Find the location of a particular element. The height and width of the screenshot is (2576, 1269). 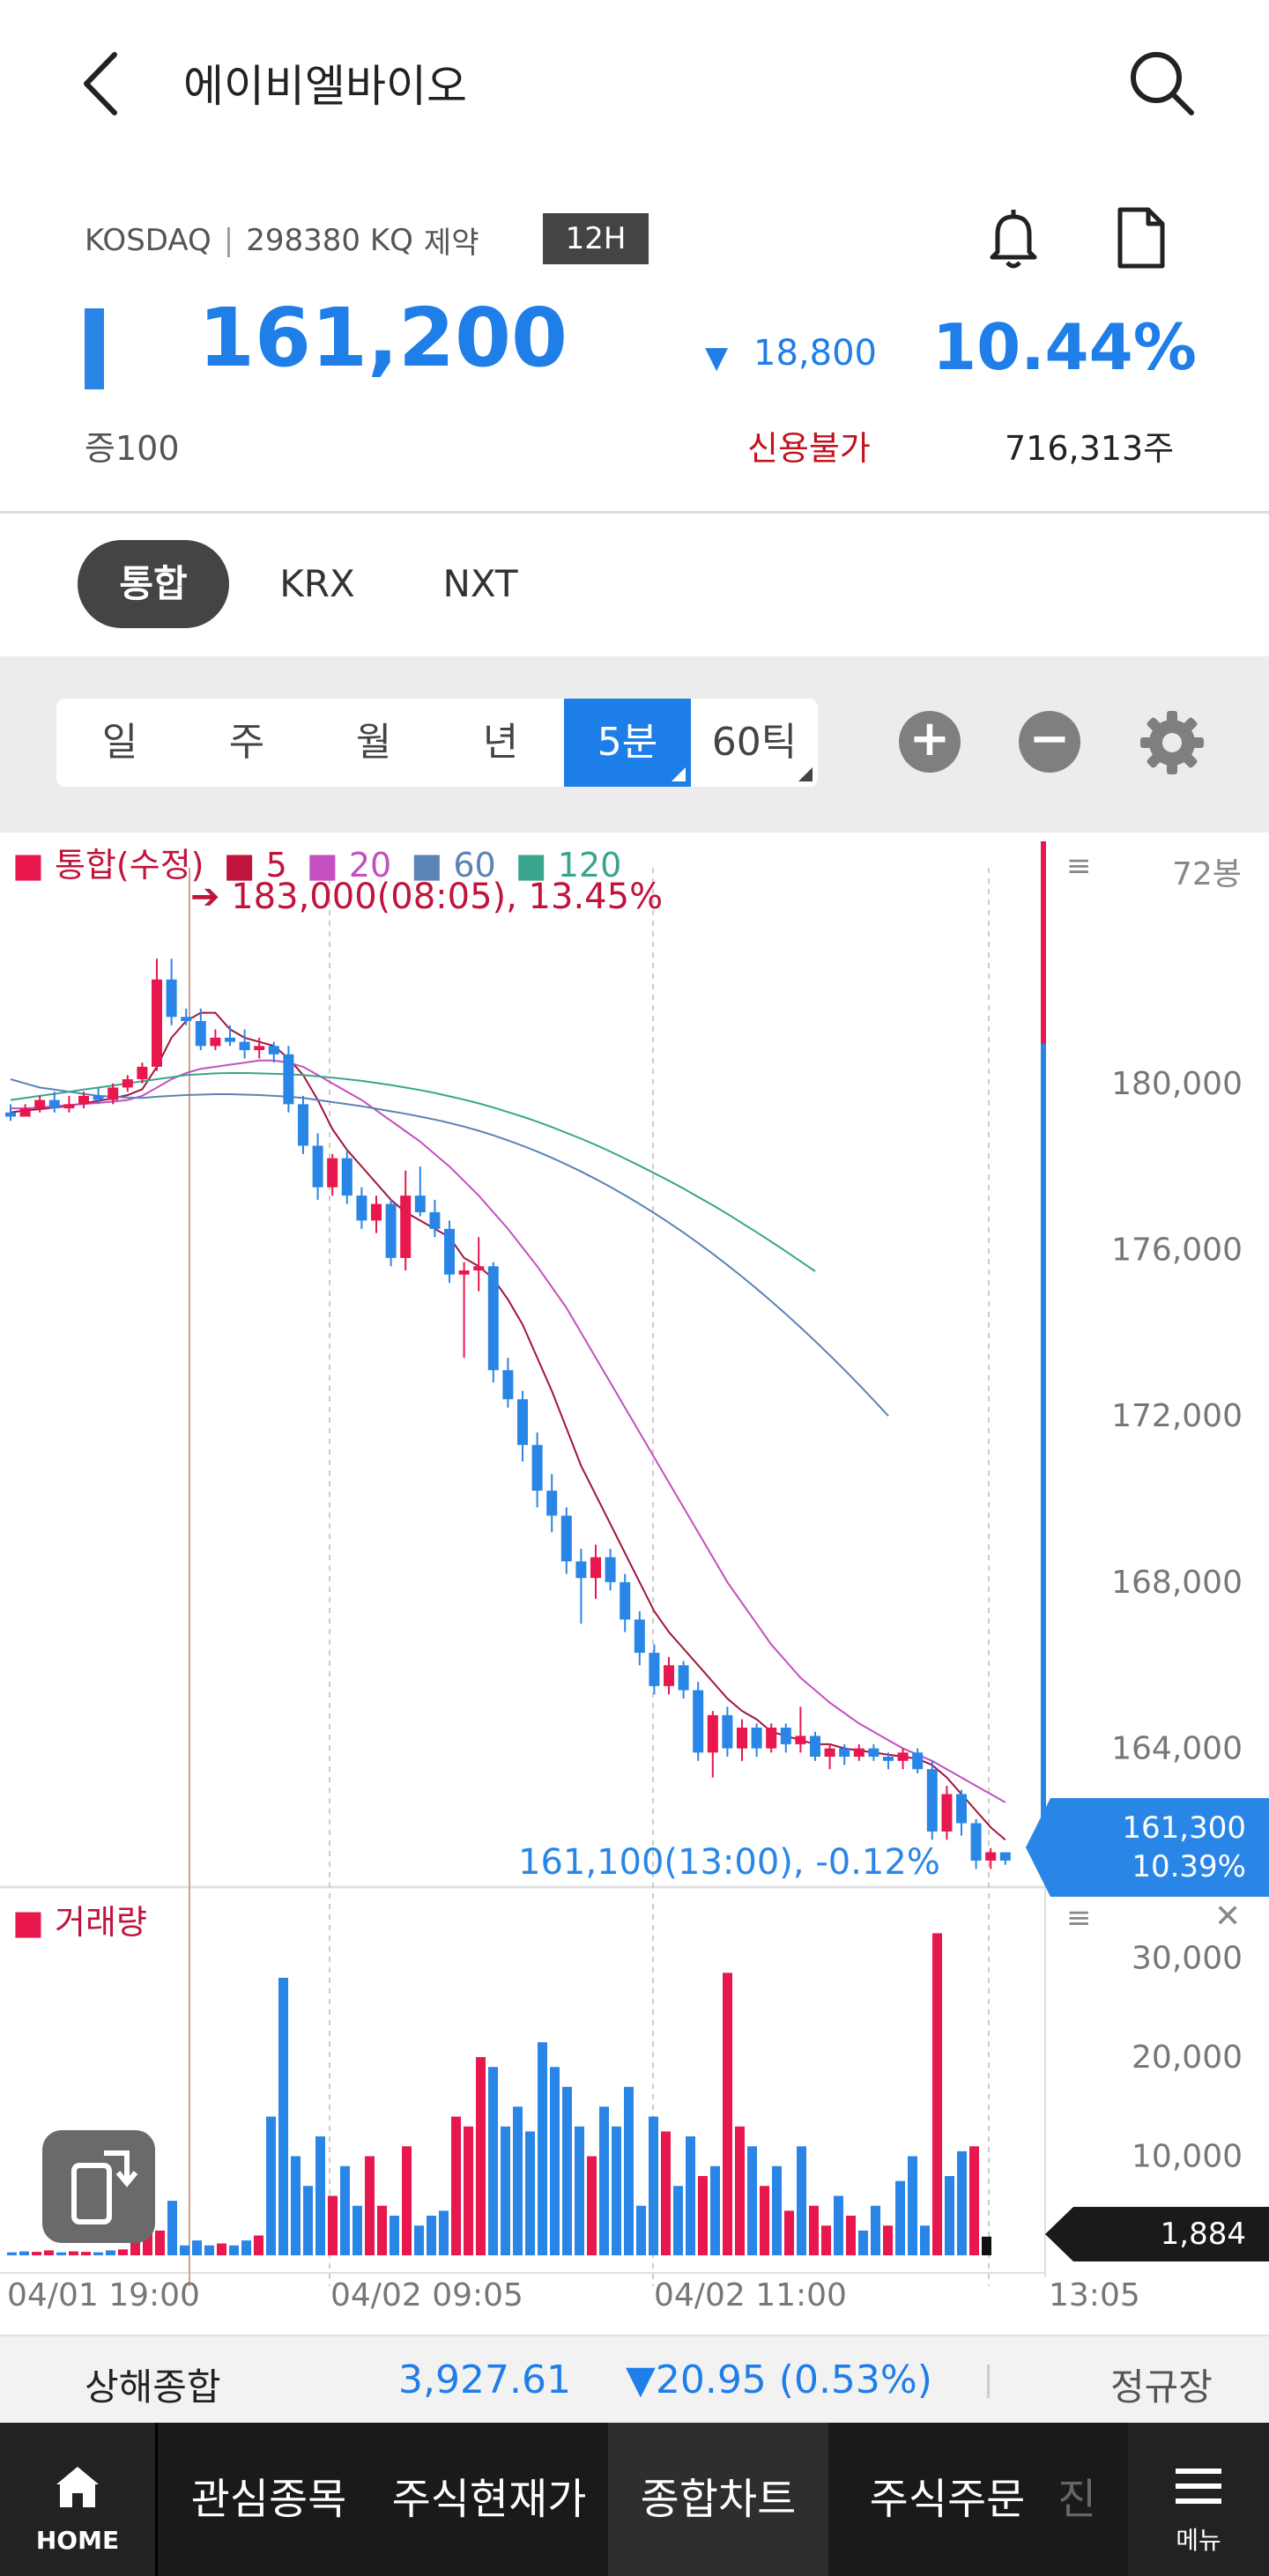

sector-label: 제약 is located at coordinates (451, 244).